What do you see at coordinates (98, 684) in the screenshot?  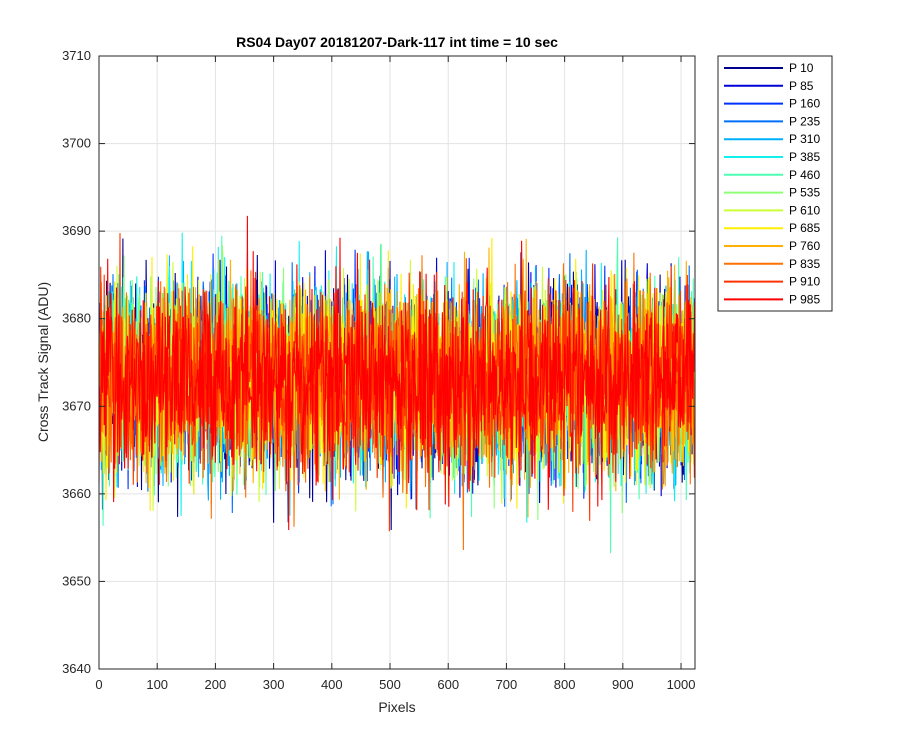 I see `x-tick-label: 0` at bounding box center [98, 684].